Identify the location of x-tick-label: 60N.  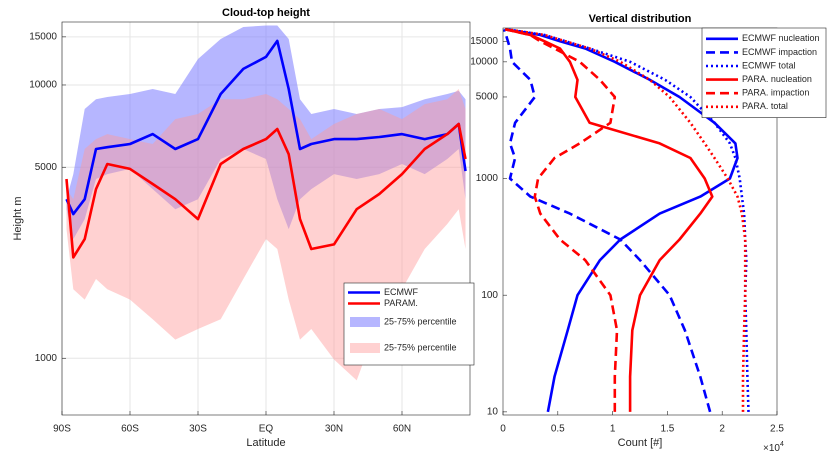
(402, 429).